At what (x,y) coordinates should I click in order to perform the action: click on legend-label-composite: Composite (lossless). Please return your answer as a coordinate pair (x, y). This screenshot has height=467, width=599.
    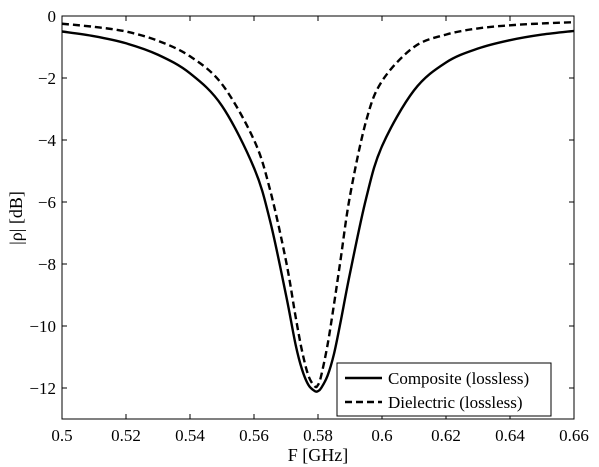
    Looking at the image, I should click on (458, 378).